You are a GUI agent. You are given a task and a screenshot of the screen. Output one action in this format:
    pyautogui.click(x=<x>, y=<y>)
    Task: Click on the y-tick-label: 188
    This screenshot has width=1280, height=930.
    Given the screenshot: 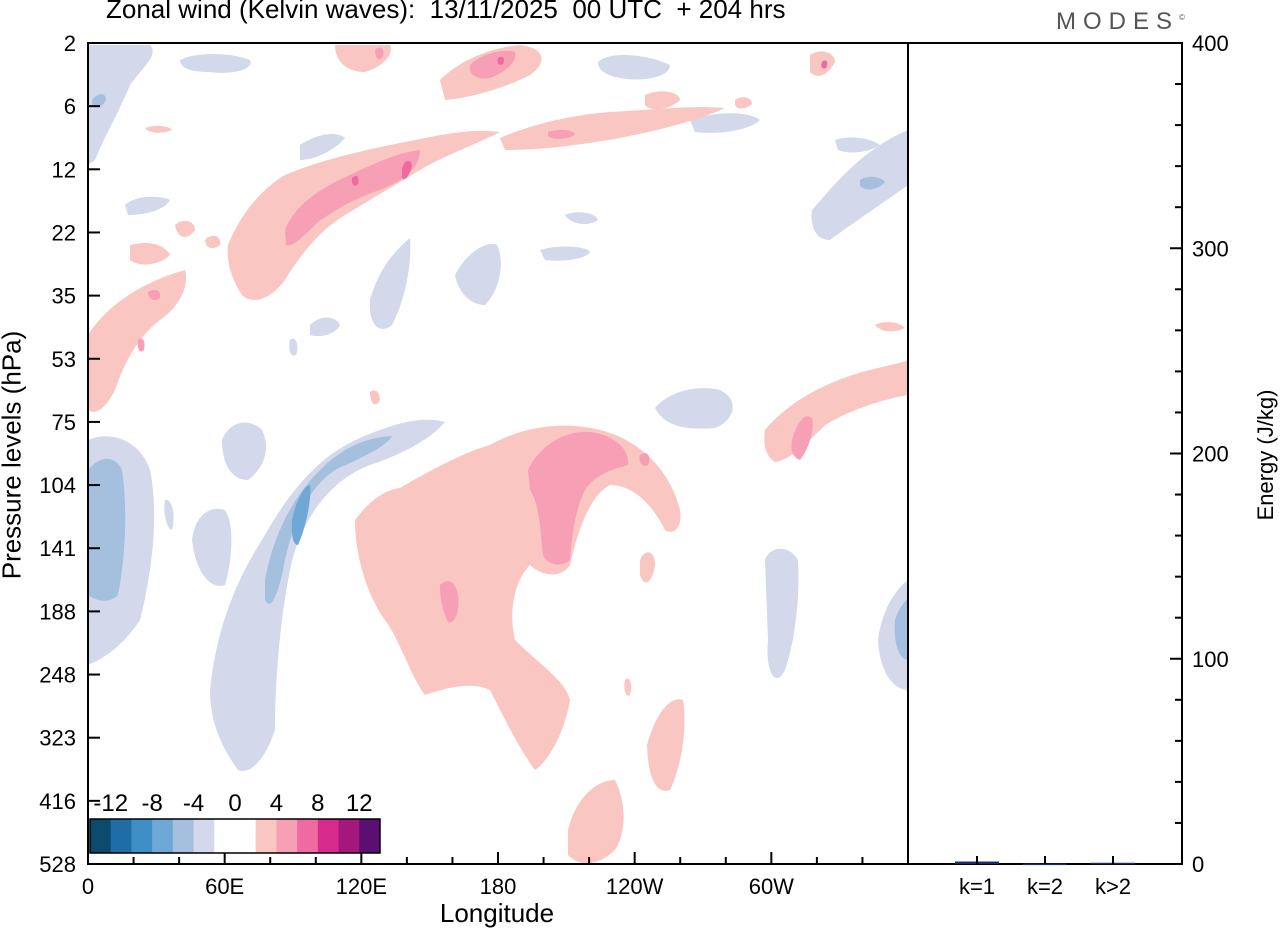 What is the action you would take?
    pyautogui.click(x=57, y=611)
    